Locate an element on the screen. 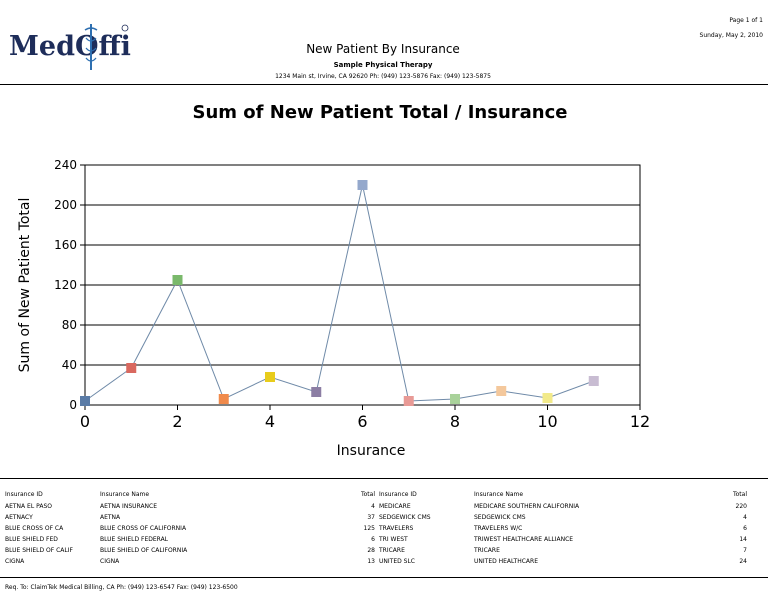  total-cell: 220 is located at coordinates (741, 506).